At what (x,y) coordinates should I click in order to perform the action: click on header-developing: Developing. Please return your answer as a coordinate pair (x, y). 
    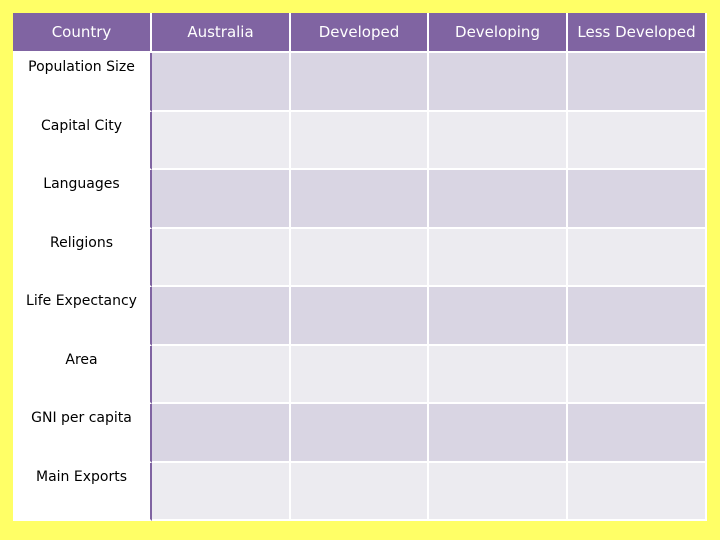
    Looking at the image, I should click on (498, 33).